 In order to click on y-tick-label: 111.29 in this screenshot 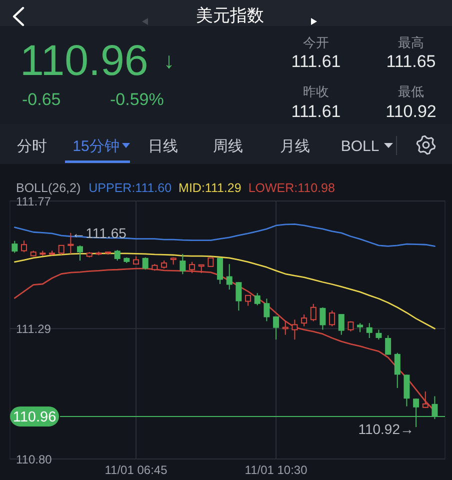, I will do `click(34, 329)`.